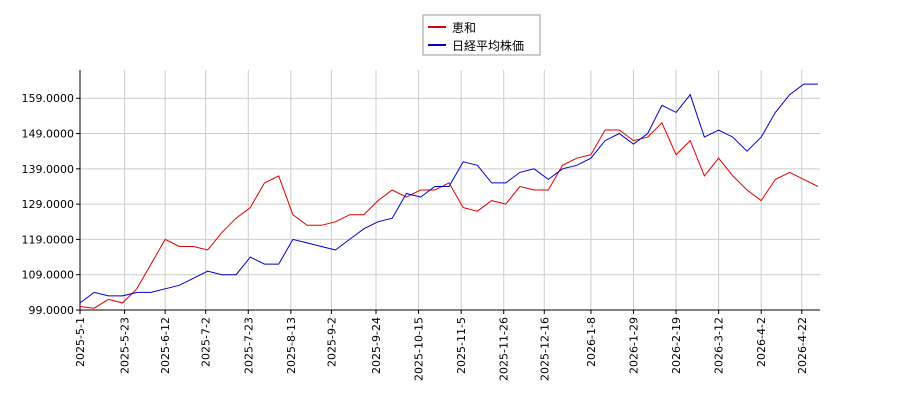 The height and width of the screenshot is (404, 900). I want to click on y-tick-label: 159.0000, so click(48, 98).